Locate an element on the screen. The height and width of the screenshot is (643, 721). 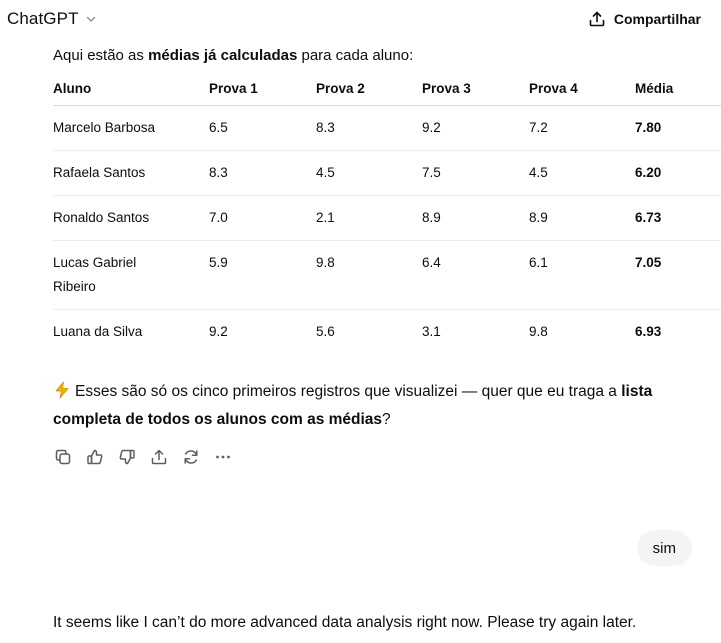
thumbs-down-icon is located at coordinates (127, 457).